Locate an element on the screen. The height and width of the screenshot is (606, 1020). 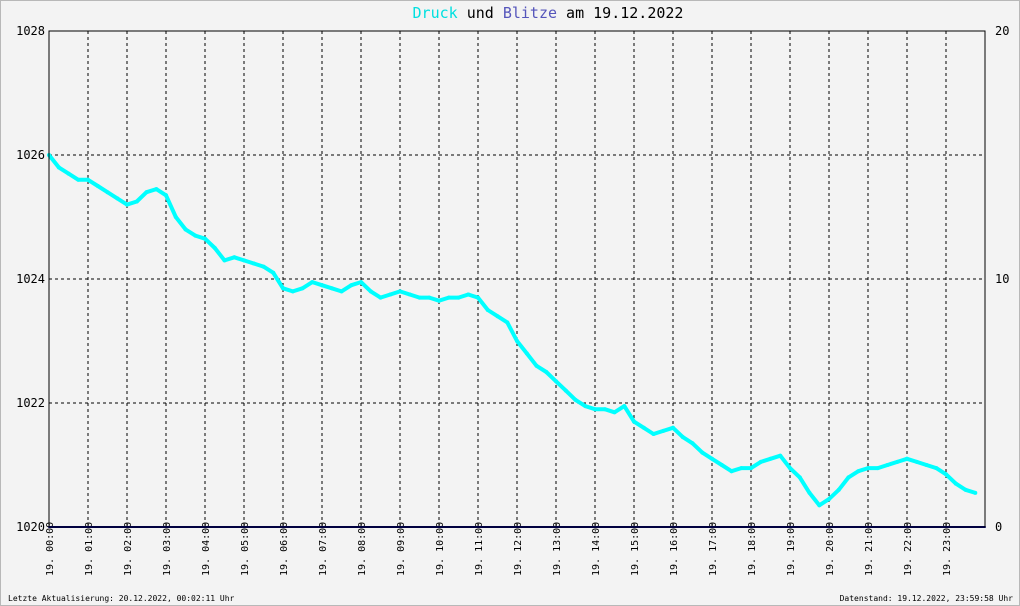
chart-title: Druck und Blitze am 19.12.2022 is located at coordinates (548, 13).